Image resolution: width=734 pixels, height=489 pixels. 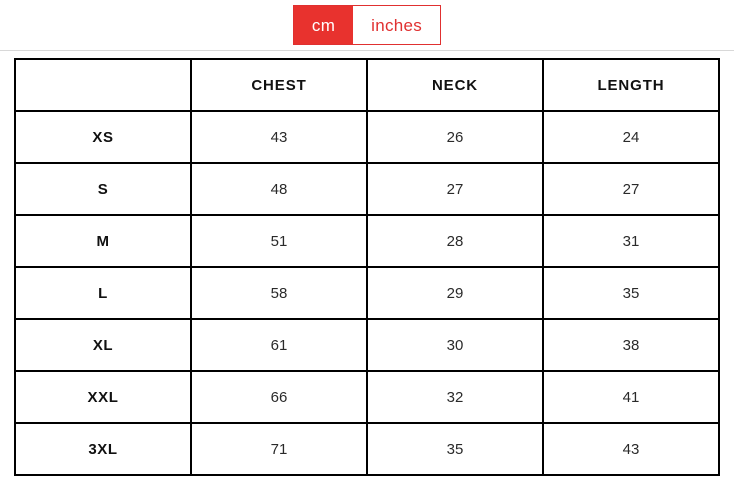 What do you see at coordinates (631, 241) in the screenshot?
I see `cell-length: 31` at bounding box center [631, 241].